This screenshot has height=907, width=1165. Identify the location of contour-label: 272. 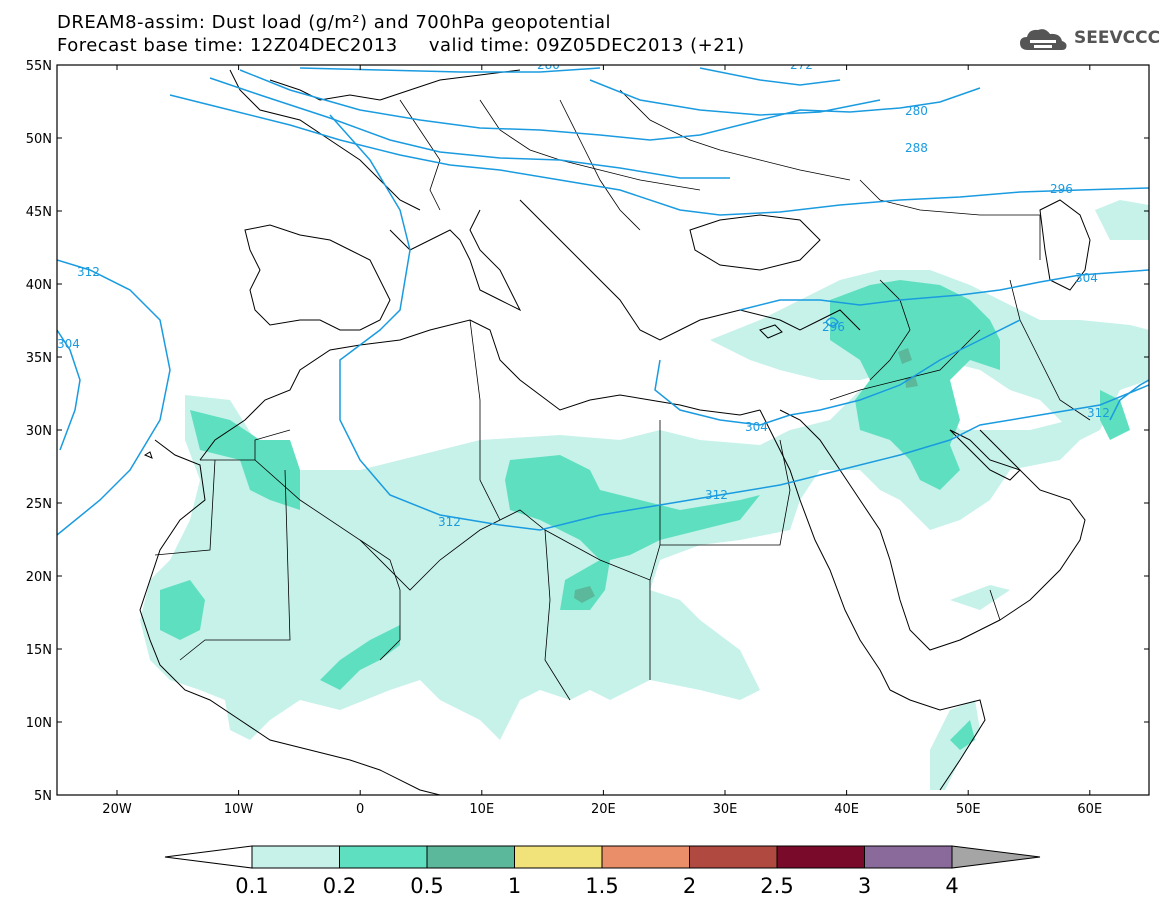
(801, 65).